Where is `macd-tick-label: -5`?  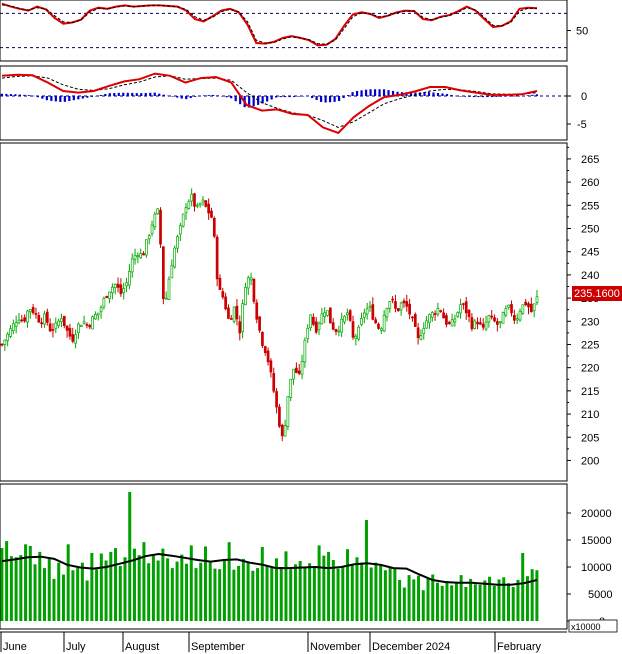
macd-tick-label: -5 is located at coordinates (582, 125).